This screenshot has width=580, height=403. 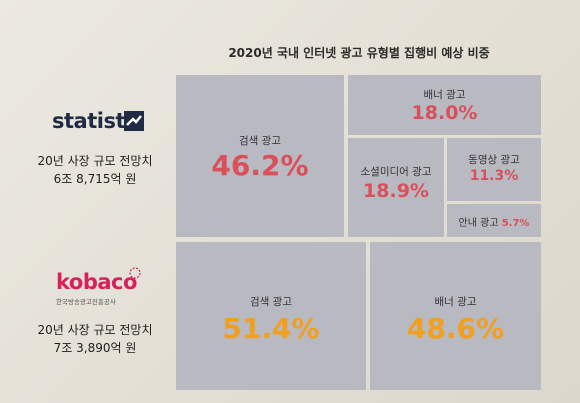 I want to click on treemap-tile: 배너 광고 18.0%, so click(x=444, y=105).